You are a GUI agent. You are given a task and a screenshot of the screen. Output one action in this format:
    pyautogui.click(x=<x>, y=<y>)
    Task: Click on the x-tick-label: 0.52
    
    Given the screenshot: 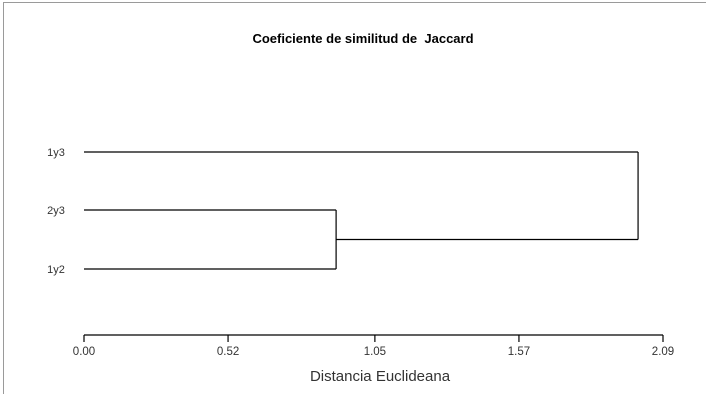 What is the action you would take?
    pyautogui.click(x=228, y=352)
    